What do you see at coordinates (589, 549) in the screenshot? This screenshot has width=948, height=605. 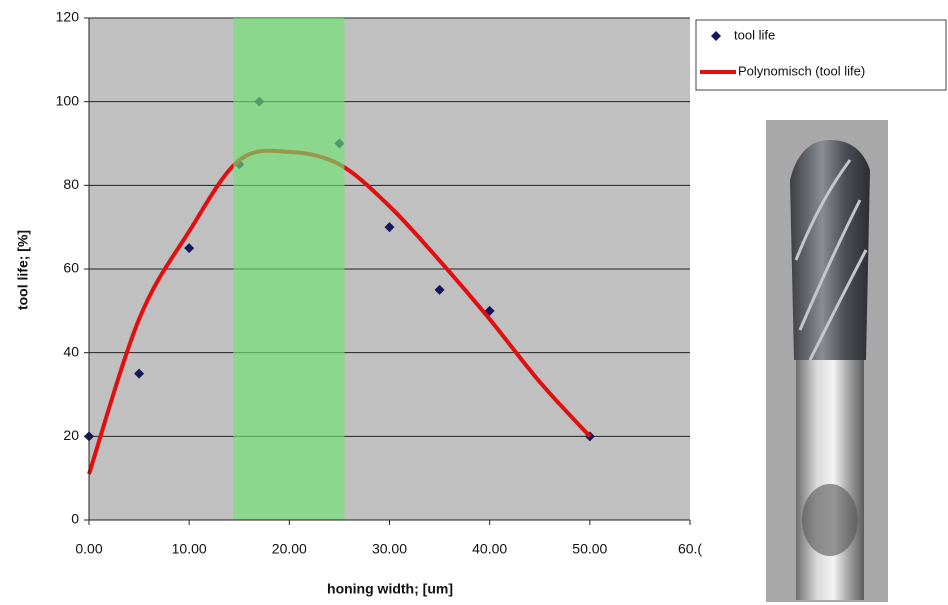 I see `x-tick-label: 50.00` at bounding box center [589, 549].